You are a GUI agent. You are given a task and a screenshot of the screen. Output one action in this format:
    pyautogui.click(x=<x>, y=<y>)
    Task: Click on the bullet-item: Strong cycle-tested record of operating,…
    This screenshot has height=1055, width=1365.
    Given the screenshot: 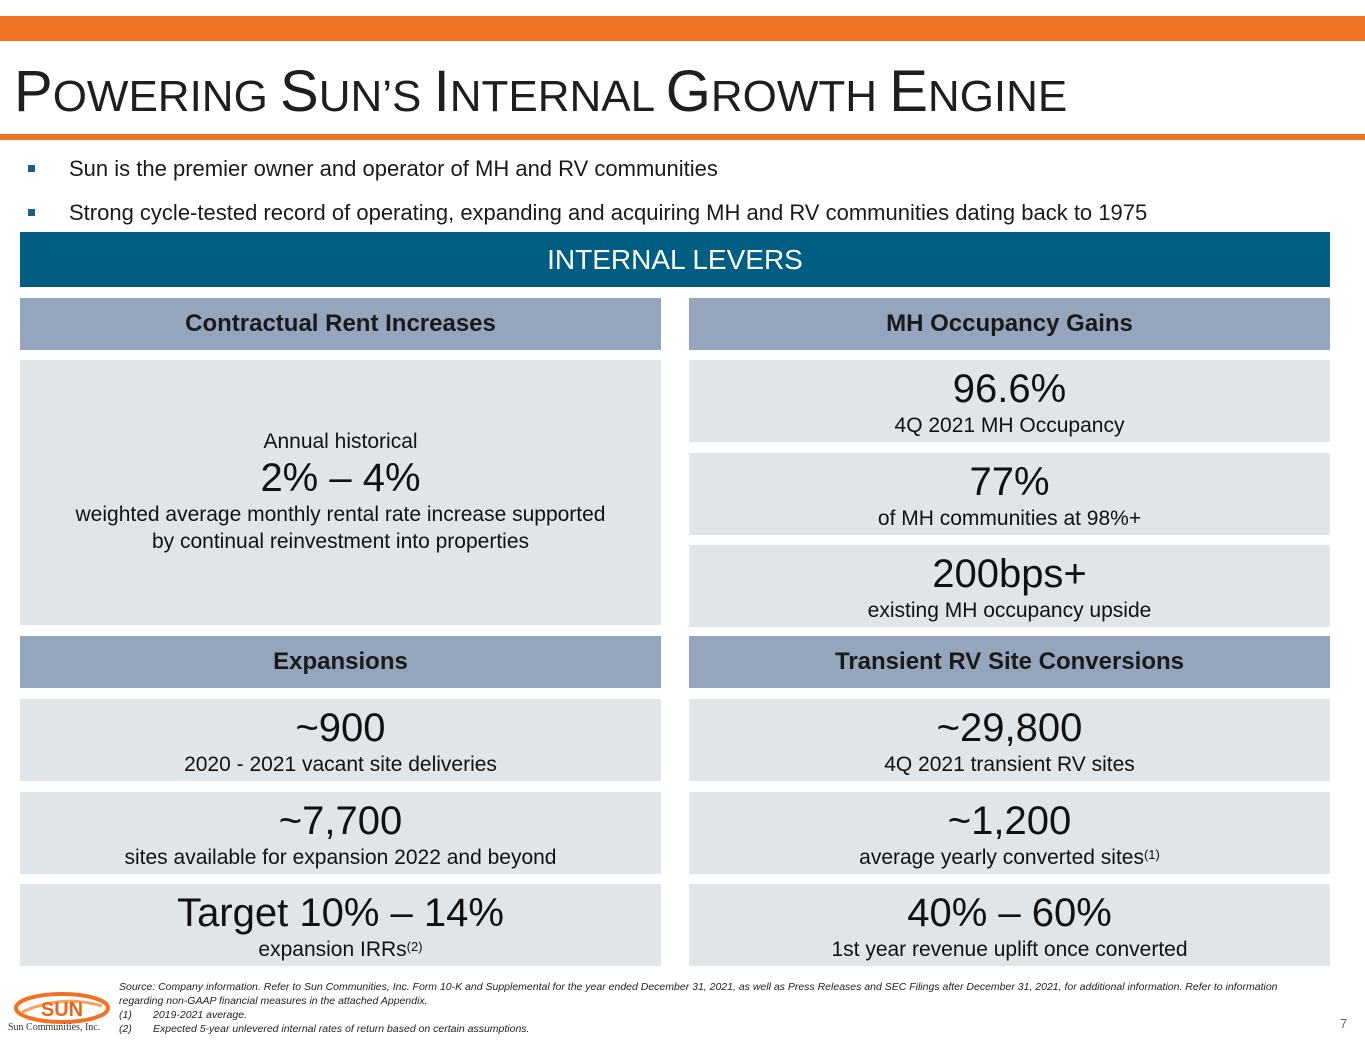 What is the action you would take?
    pyautogui.click(x=587, y=220)
    